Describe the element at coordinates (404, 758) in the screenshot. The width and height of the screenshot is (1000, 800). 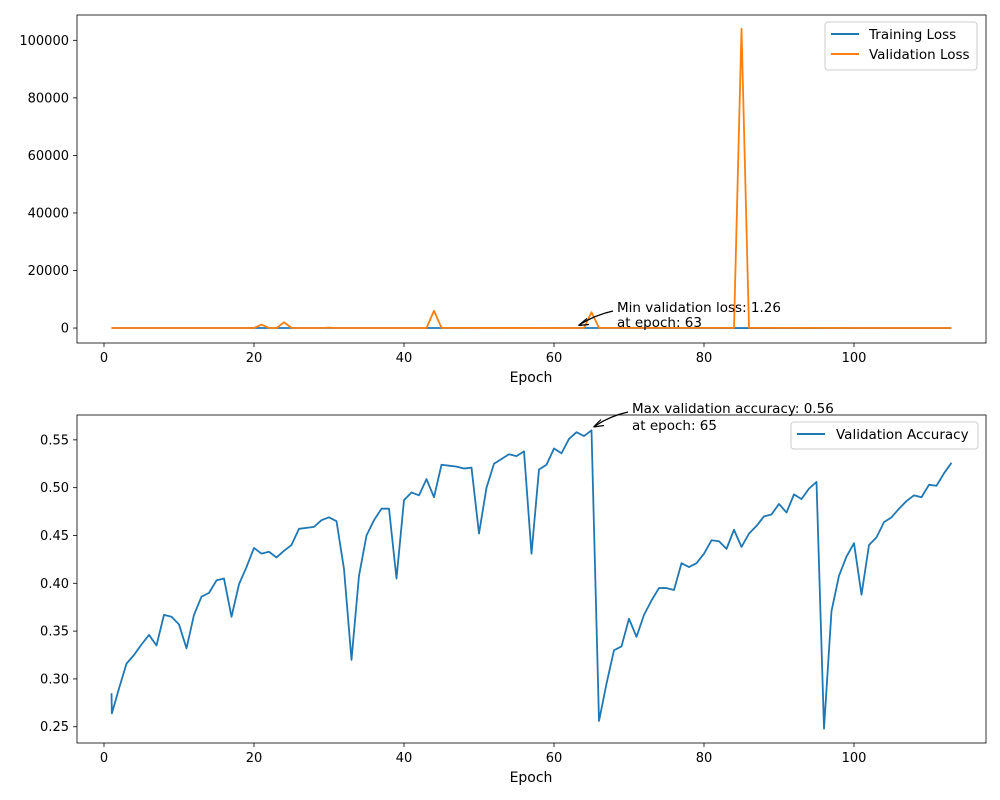
I see `accuracy-x-tick-label: 40` at that location.